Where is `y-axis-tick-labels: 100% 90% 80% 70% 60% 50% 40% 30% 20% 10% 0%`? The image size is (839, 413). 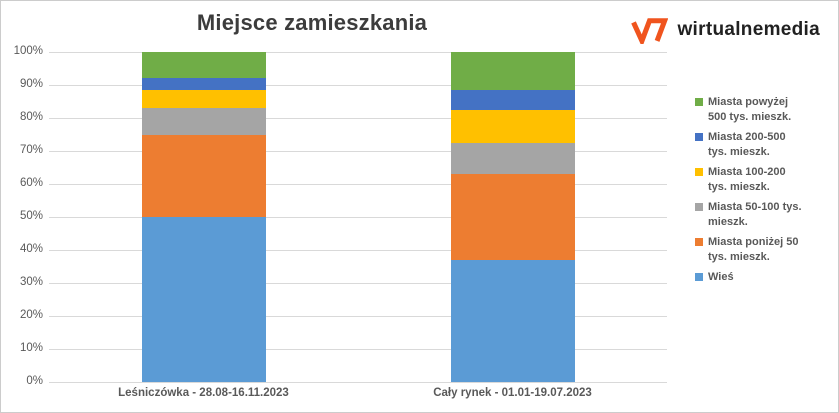 y-axis-tick-labels: 100% 90% 80% 70% 60% 50% 40% 30% 20% 10% 0% is located at coordinates (22, 216).